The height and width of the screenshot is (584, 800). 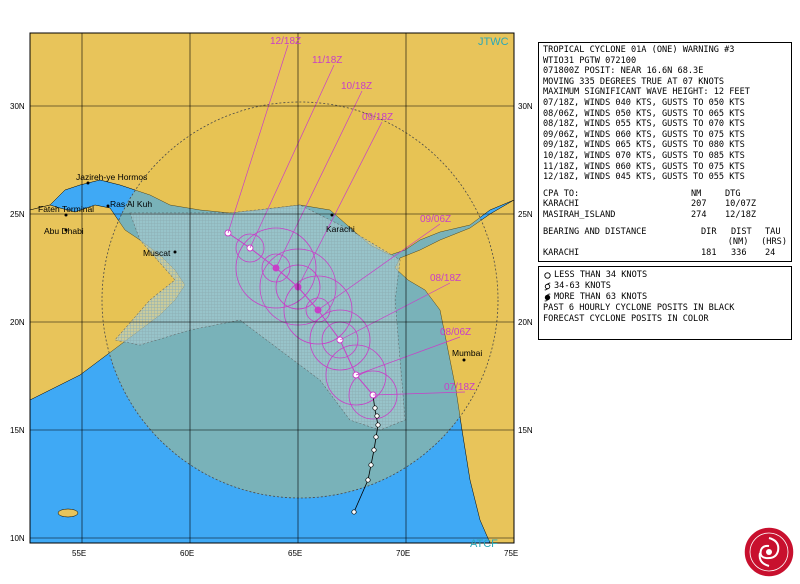 What do you see at coordinates (644, 134) in the screenshot?
I see `forecast-line: 09/06Z, WINDS 060 KTS, GUSTS TO 075 KTS` at bounding box center [644, 134].